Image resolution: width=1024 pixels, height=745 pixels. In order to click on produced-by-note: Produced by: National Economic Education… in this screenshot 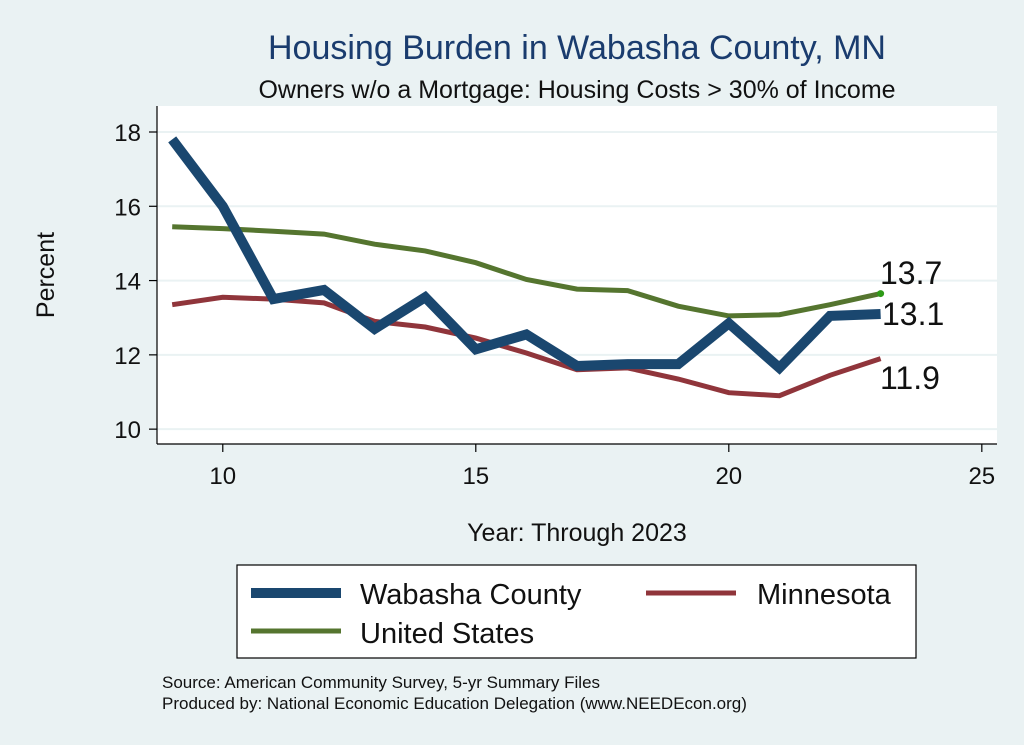, I will do `click(454, 703)`.